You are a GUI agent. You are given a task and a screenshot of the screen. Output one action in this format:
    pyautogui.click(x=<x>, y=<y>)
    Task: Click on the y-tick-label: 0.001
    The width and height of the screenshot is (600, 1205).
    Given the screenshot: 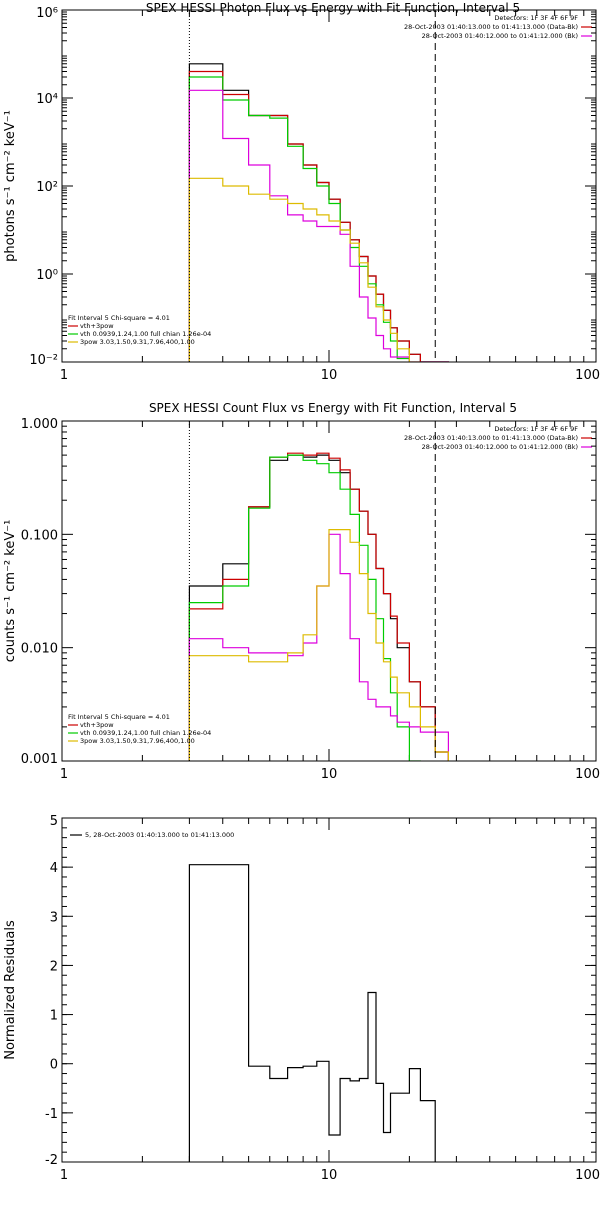 What is the action you would take?
    pyautogui.click(x=39, y=759)
    